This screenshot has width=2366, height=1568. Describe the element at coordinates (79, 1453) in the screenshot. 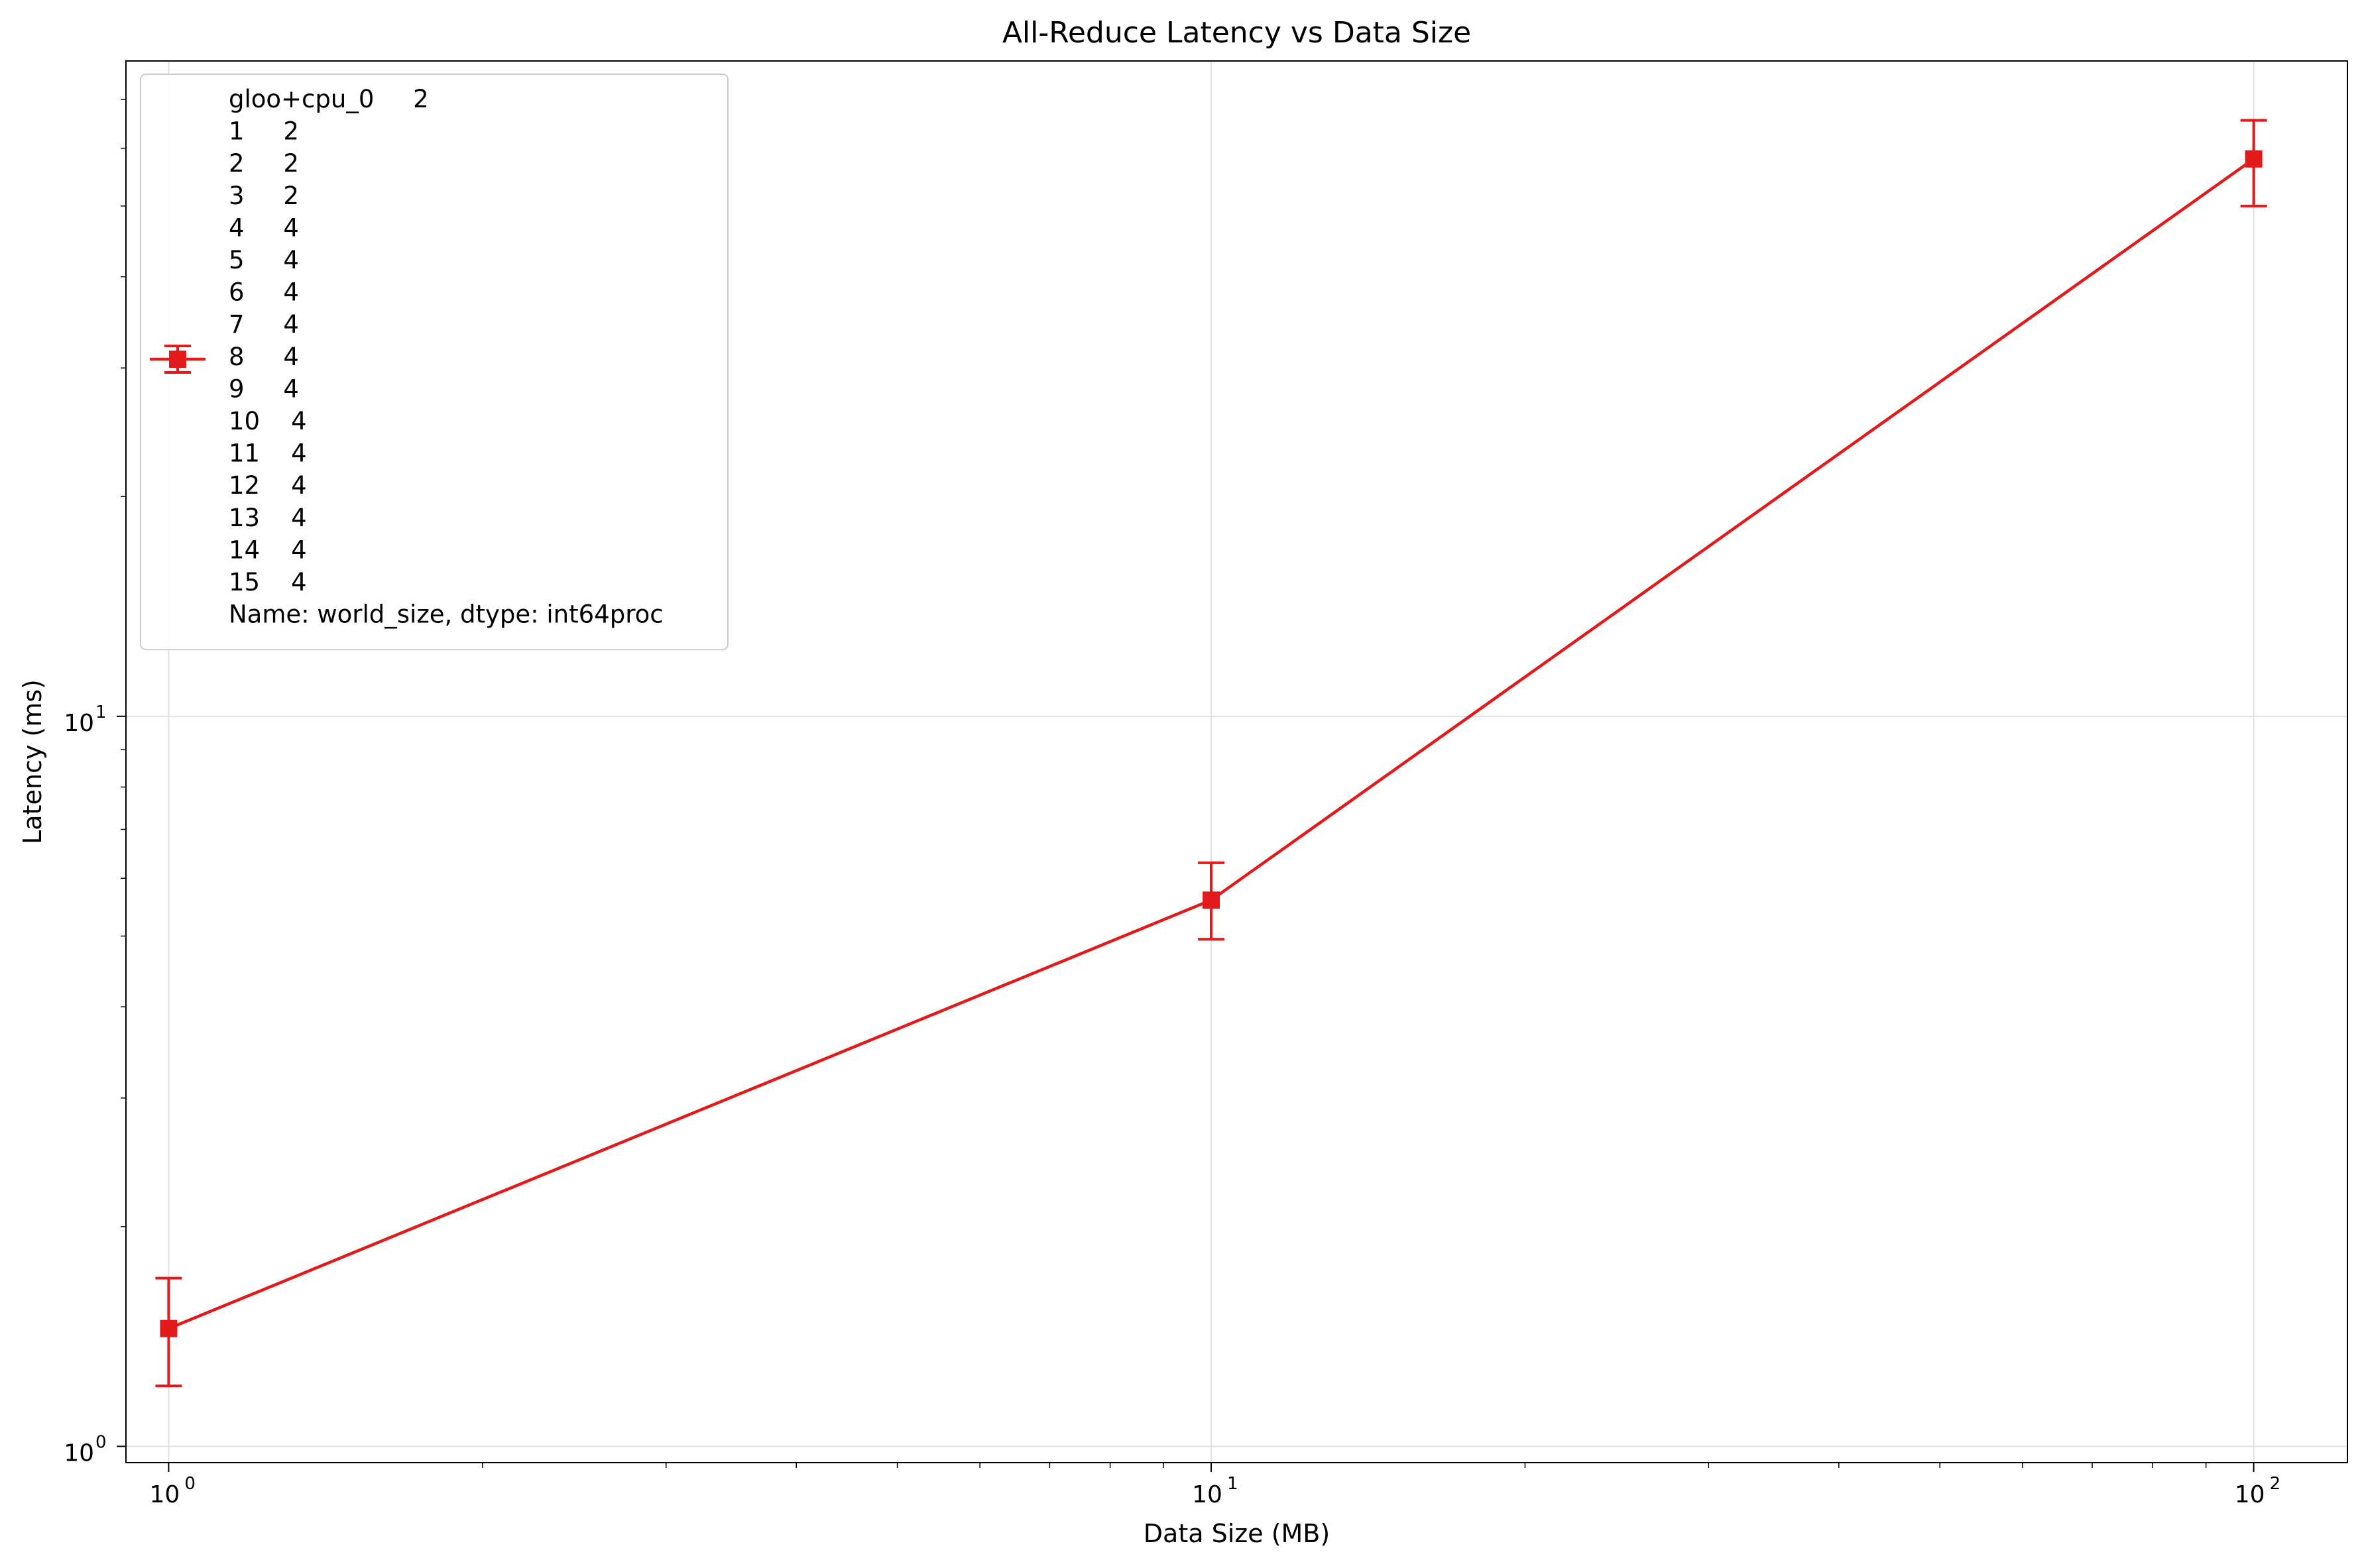

I see `y-tick-label-0: 10` at that location.